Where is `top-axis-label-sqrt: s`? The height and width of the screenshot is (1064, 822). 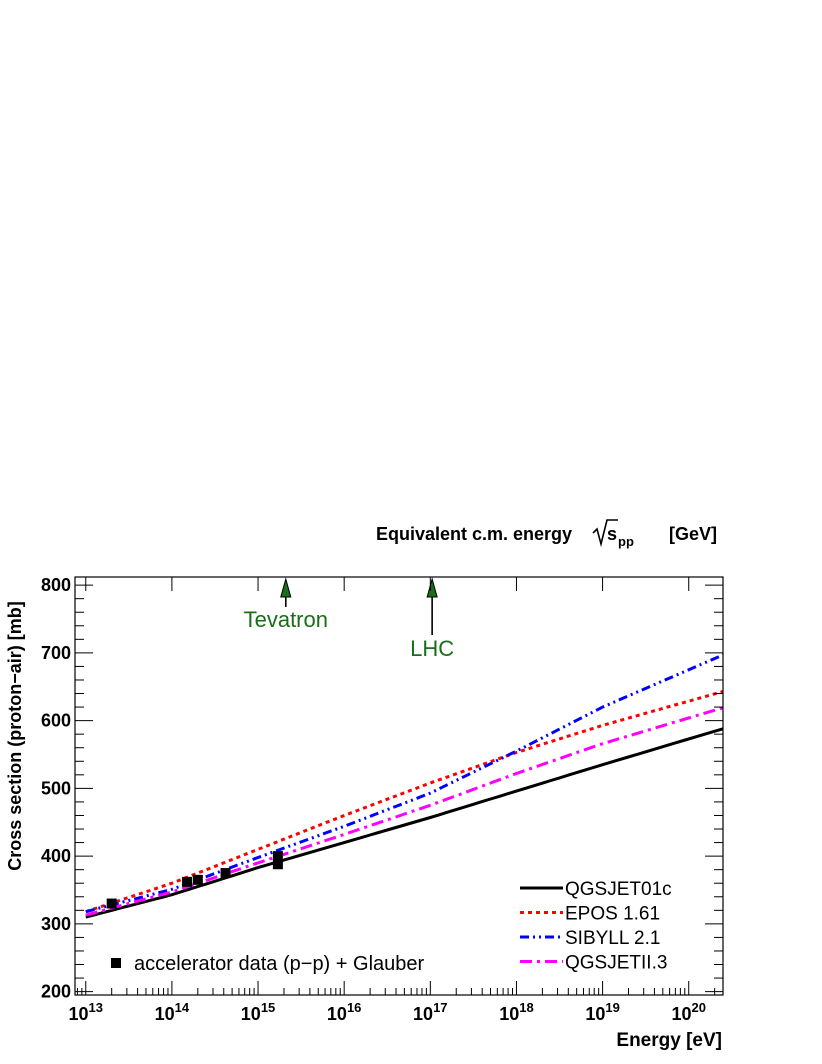
top-axis-label-sqrt: s is located at coordinates (612, 534).